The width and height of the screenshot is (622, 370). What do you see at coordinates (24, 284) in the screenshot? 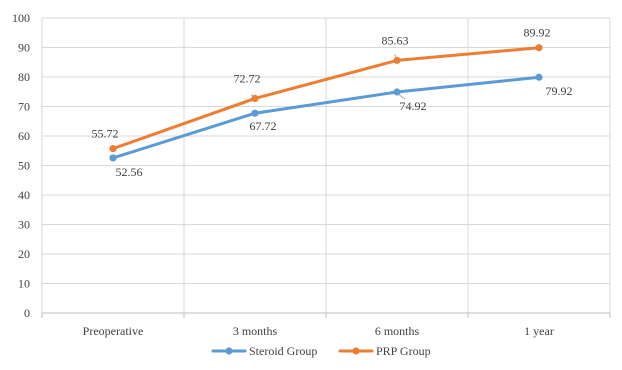
I see `y-tick-label: 10` at bounding box center [24, 284].